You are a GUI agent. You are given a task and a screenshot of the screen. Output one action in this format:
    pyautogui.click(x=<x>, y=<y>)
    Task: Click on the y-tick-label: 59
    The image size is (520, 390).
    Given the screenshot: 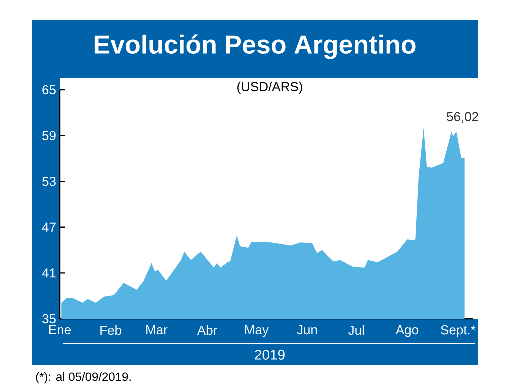 What is the action you would take?
    pyautogui.click(x=49, y=135)
    